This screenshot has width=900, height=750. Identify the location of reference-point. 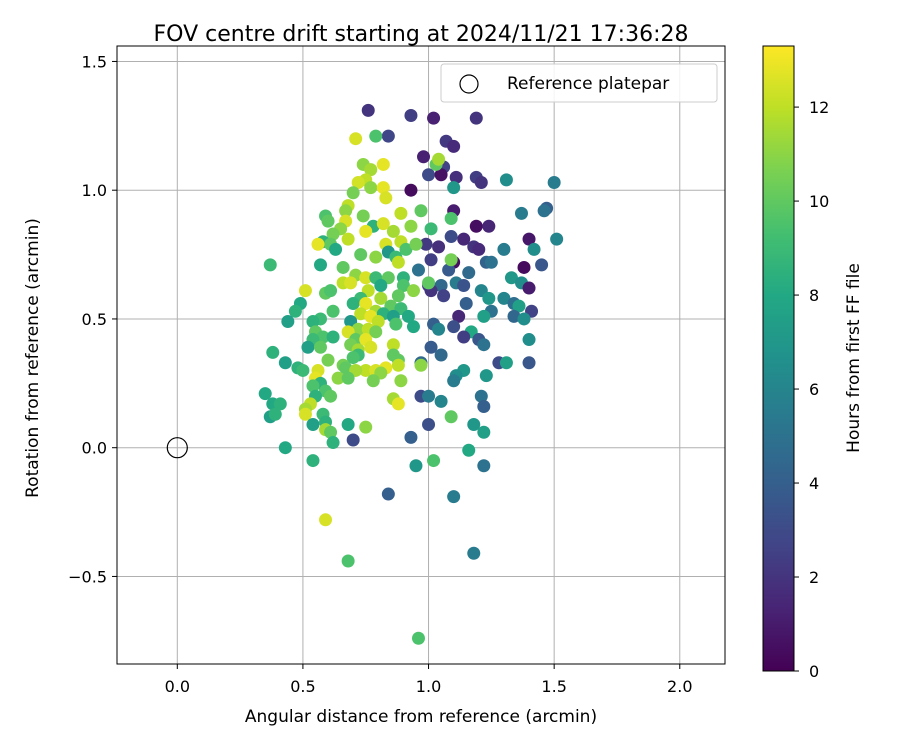
(177, 448).